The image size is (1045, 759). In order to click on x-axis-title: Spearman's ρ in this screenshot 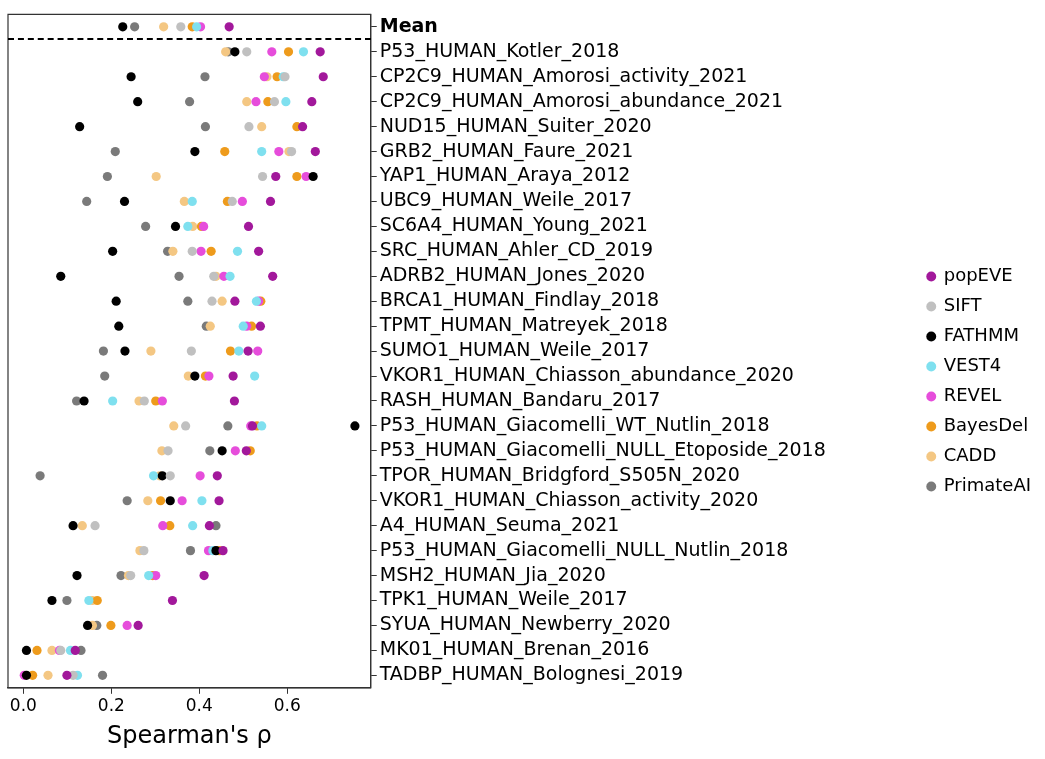, I will do `click(189, 734)`.